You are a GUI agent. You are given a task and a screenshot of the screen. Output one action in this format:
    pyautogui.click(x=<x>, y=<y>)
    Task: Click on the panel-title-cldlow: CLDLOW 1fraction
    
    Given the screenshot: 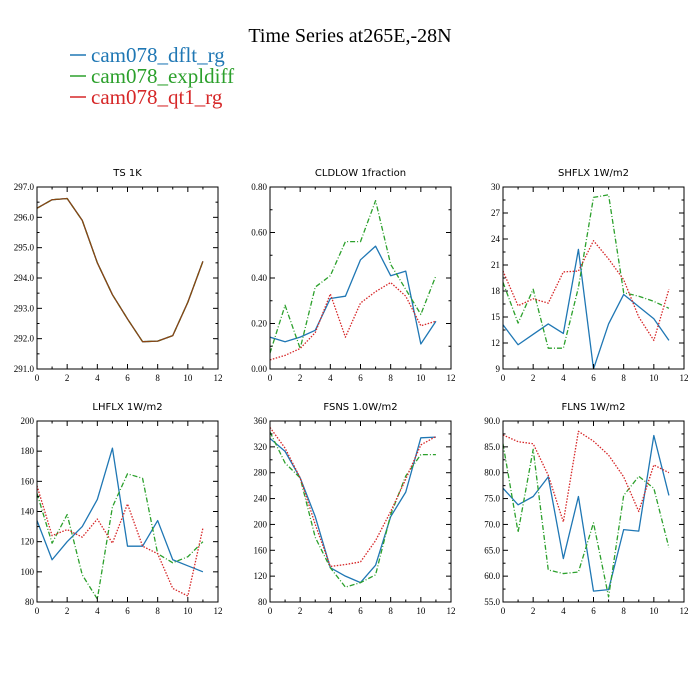 What is the action you would take?
    pyautogui.click(x=360, y=173)
    